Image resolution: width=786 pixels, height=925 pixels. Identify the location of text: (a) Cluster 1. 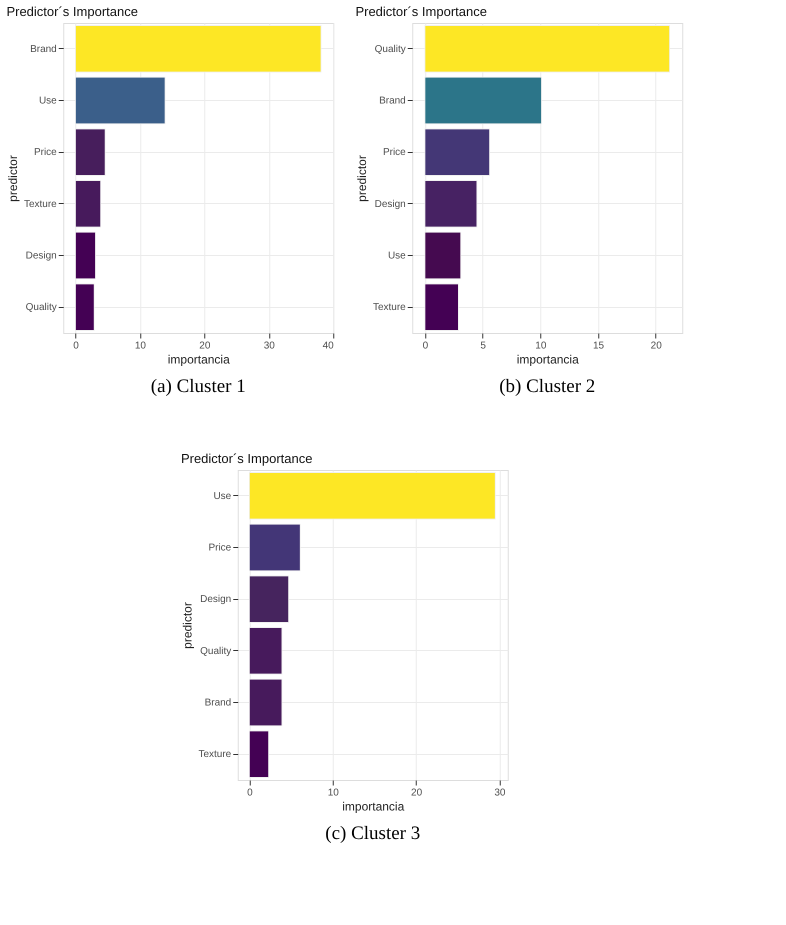
(198, 386).